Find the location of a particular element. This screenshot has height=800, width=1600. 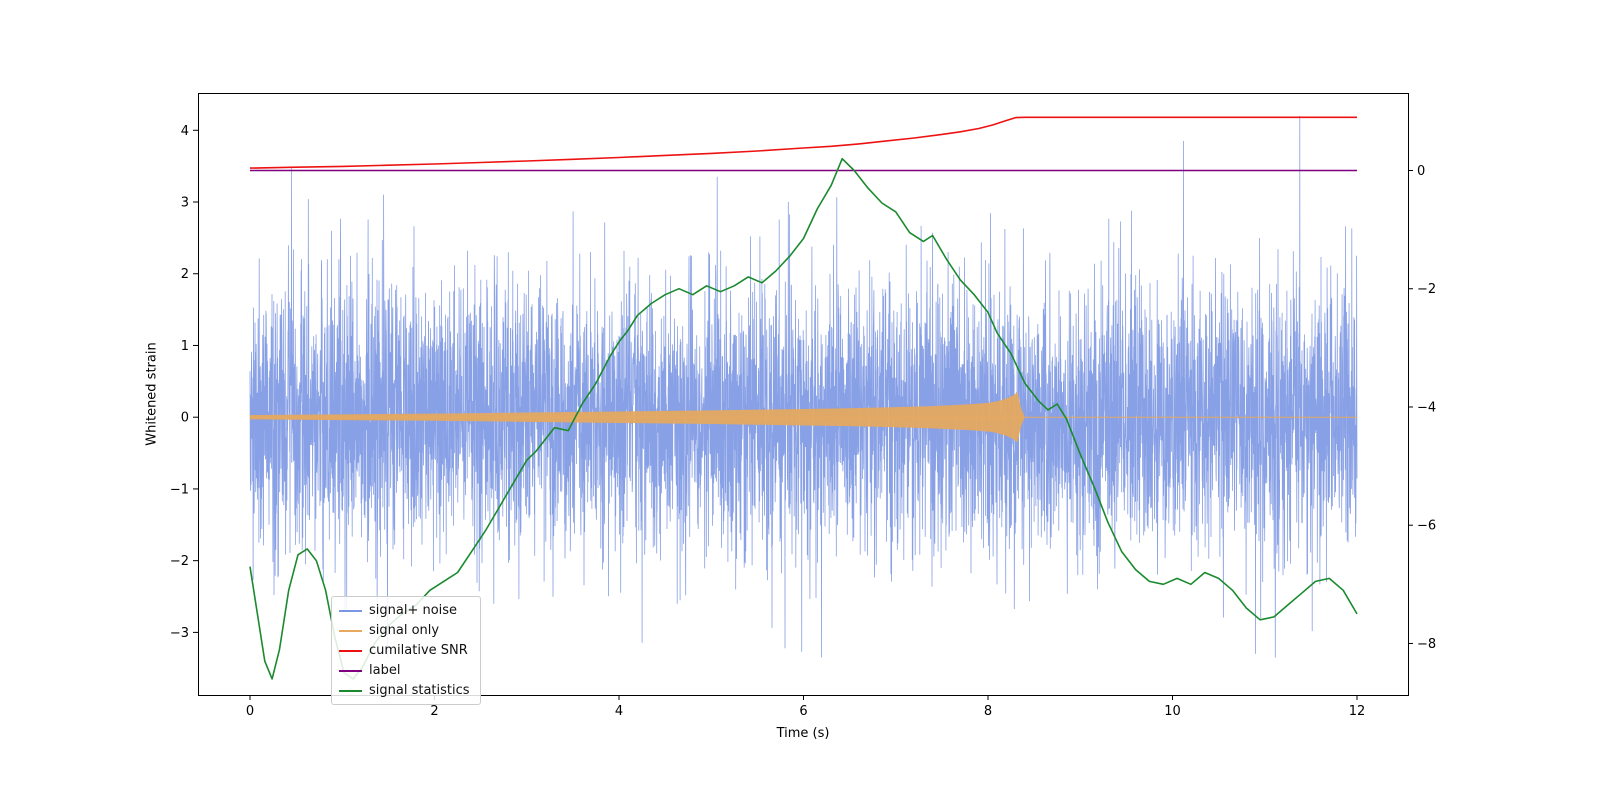

legend-item: cumilative SNR is located at coordinates (404, 650).